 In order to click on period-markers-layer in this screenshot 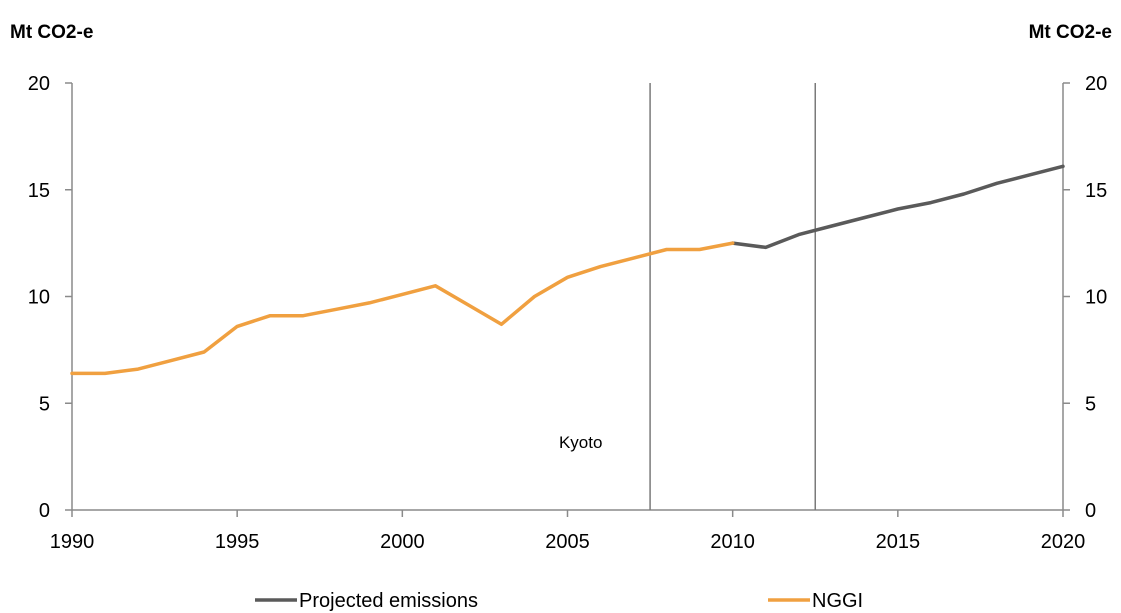, I will do `click(732, 296)`.